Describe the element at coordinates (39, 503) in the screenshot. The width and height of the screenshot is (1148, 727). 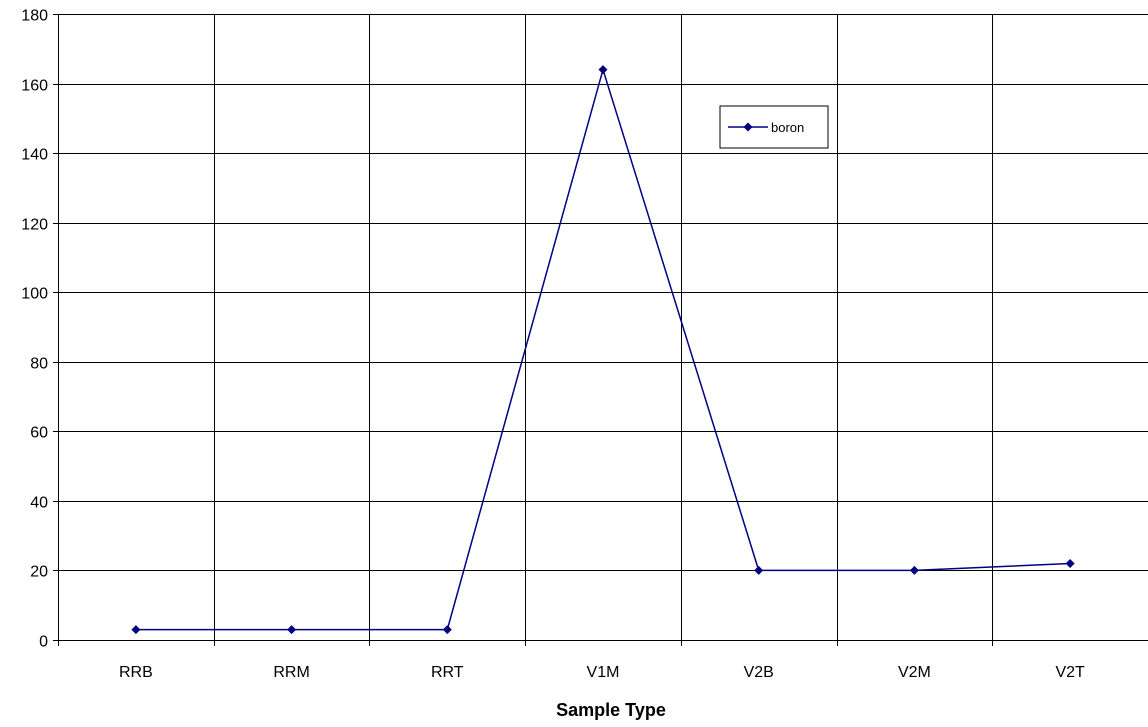
I see `y-tick-label: 40` at that location.